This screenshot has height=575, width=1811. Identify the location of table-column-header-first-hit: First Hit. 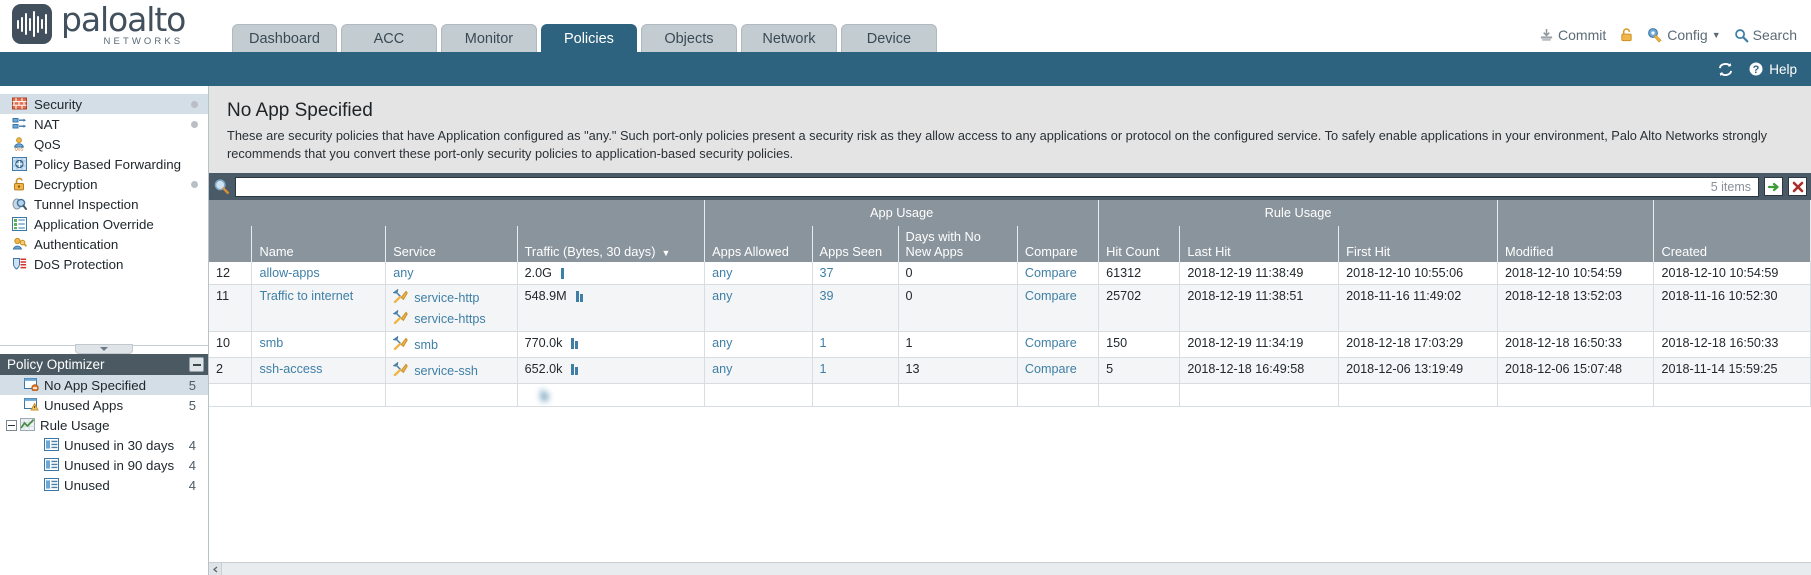
(1418, 244).